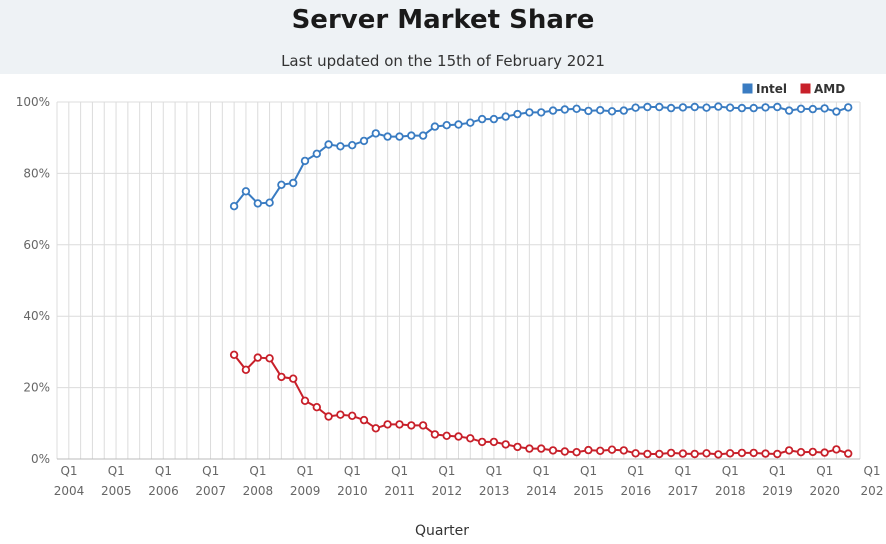  What do you see at coordinates (764, 89) in the screenshot?
I see `legend-item-intel: Intel` at bounding box center [764, 89].